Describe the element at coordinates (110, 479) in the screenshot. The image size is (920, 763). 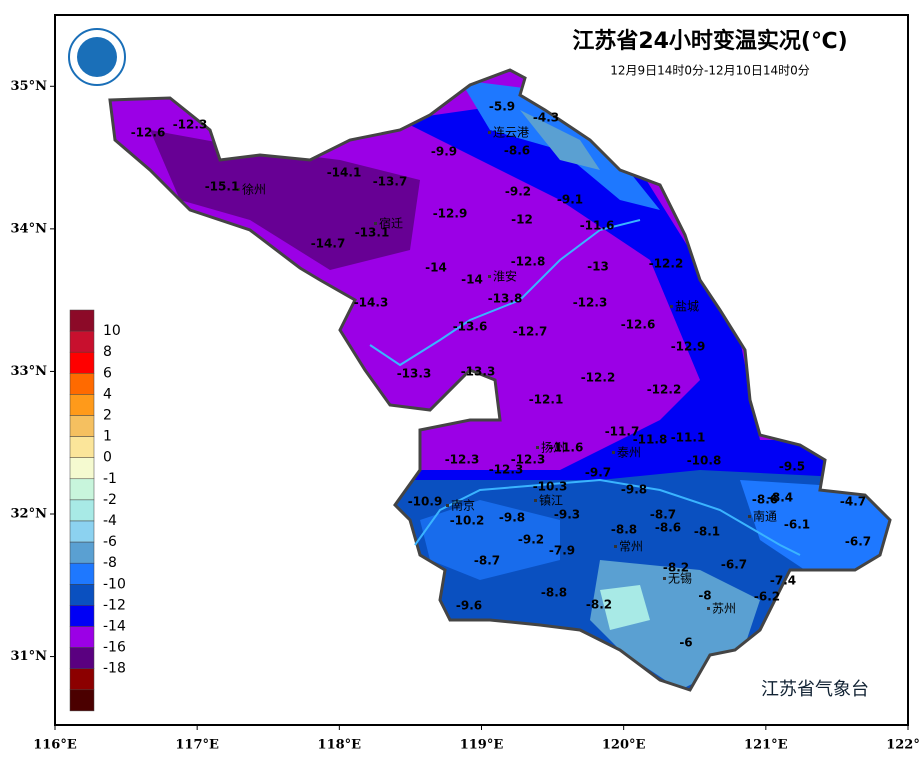
I see `legend-label: -1` at that location.